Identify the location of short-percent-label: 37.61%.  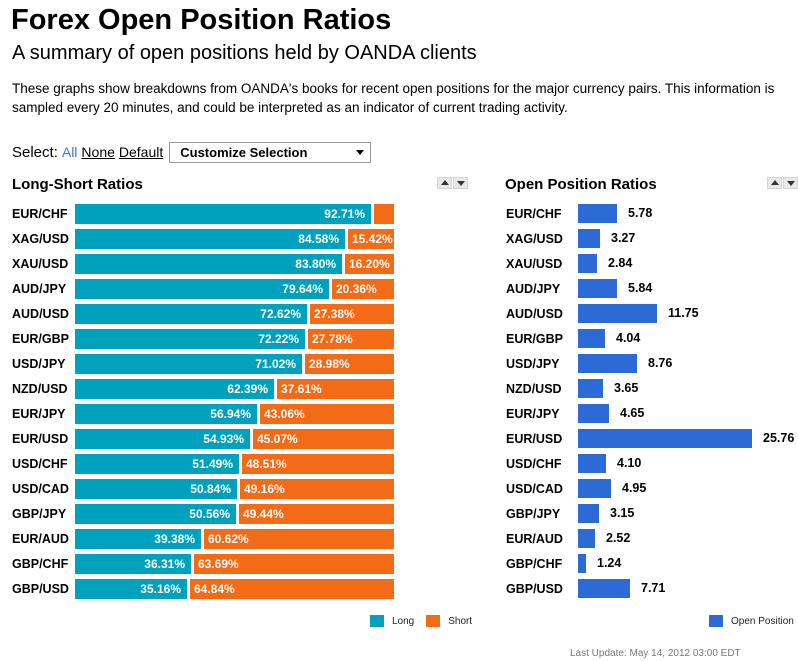
(301, 389).